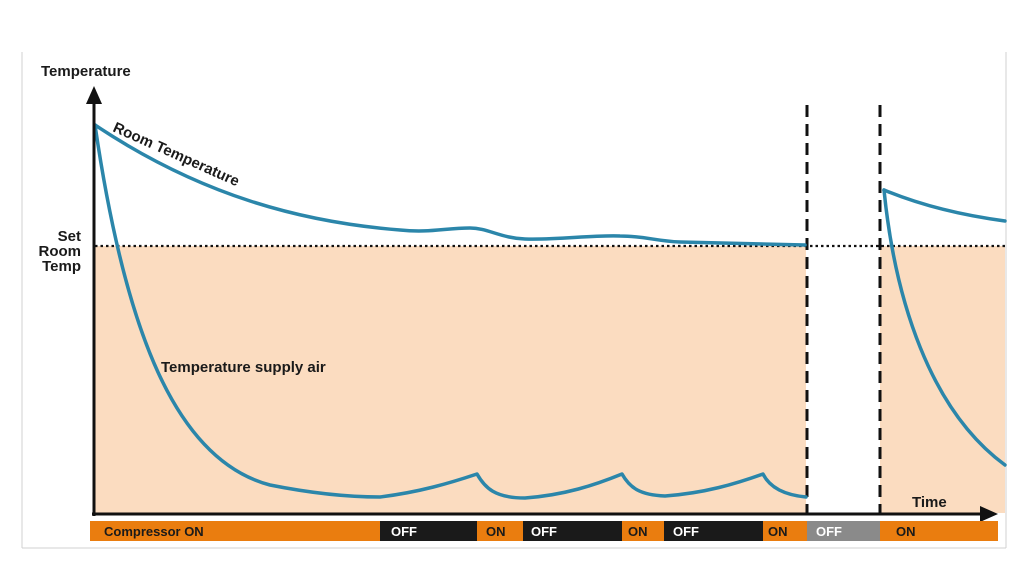 This screenshot has height=561, width=1024. I want to click on supply-air-label: Temperature supply air, so click(243, 367).